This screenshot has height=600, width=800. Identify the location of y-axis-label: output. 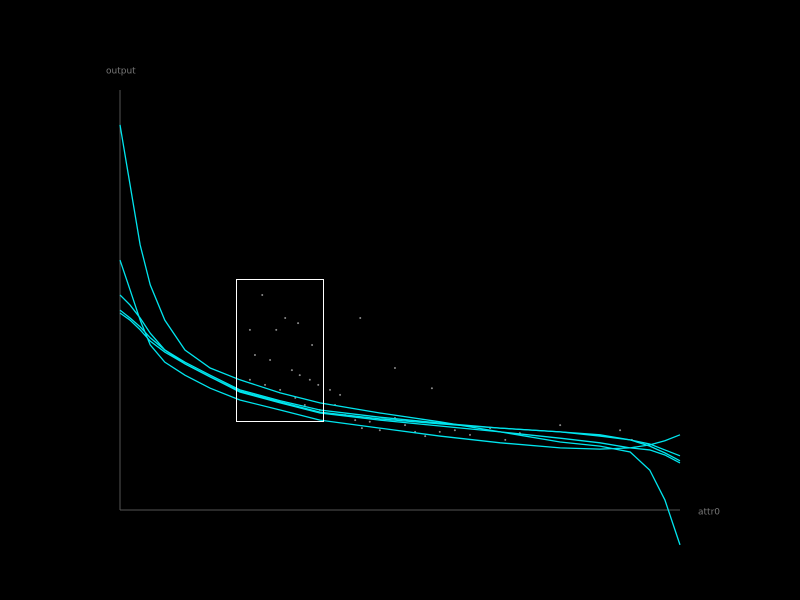
(121, 72).